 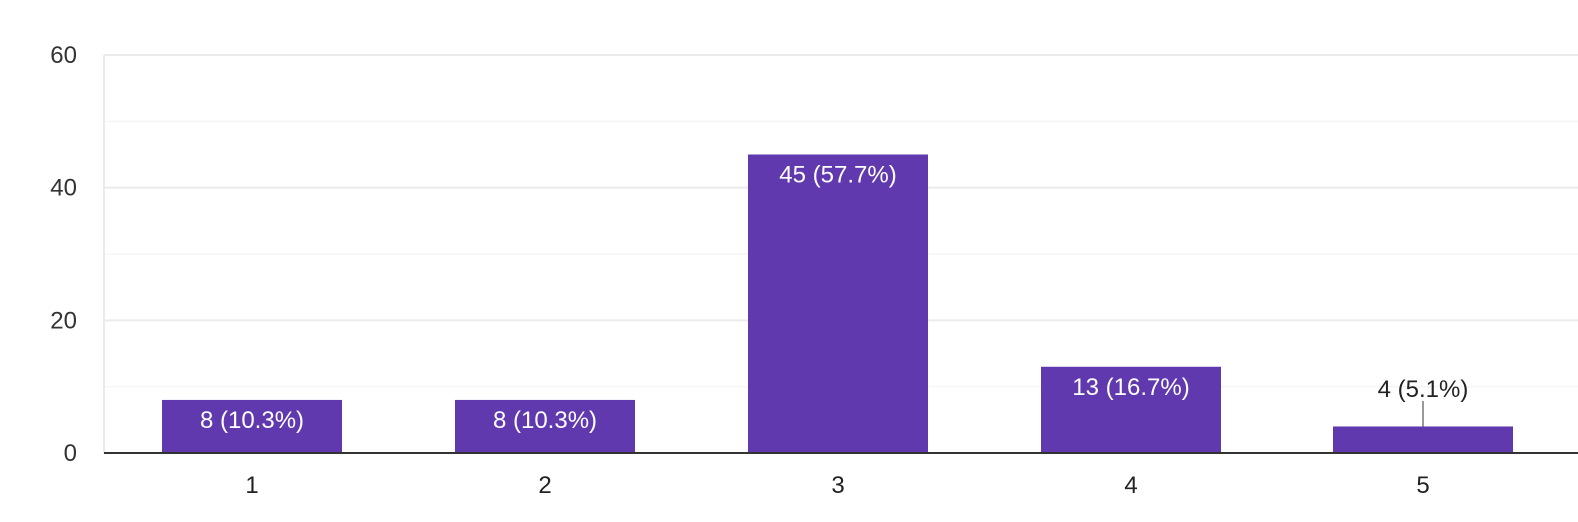 What do you see at coordinates (63, 188) in the screenshot?
I see `y-tick-label: 40` at bounding box center [63, 188].